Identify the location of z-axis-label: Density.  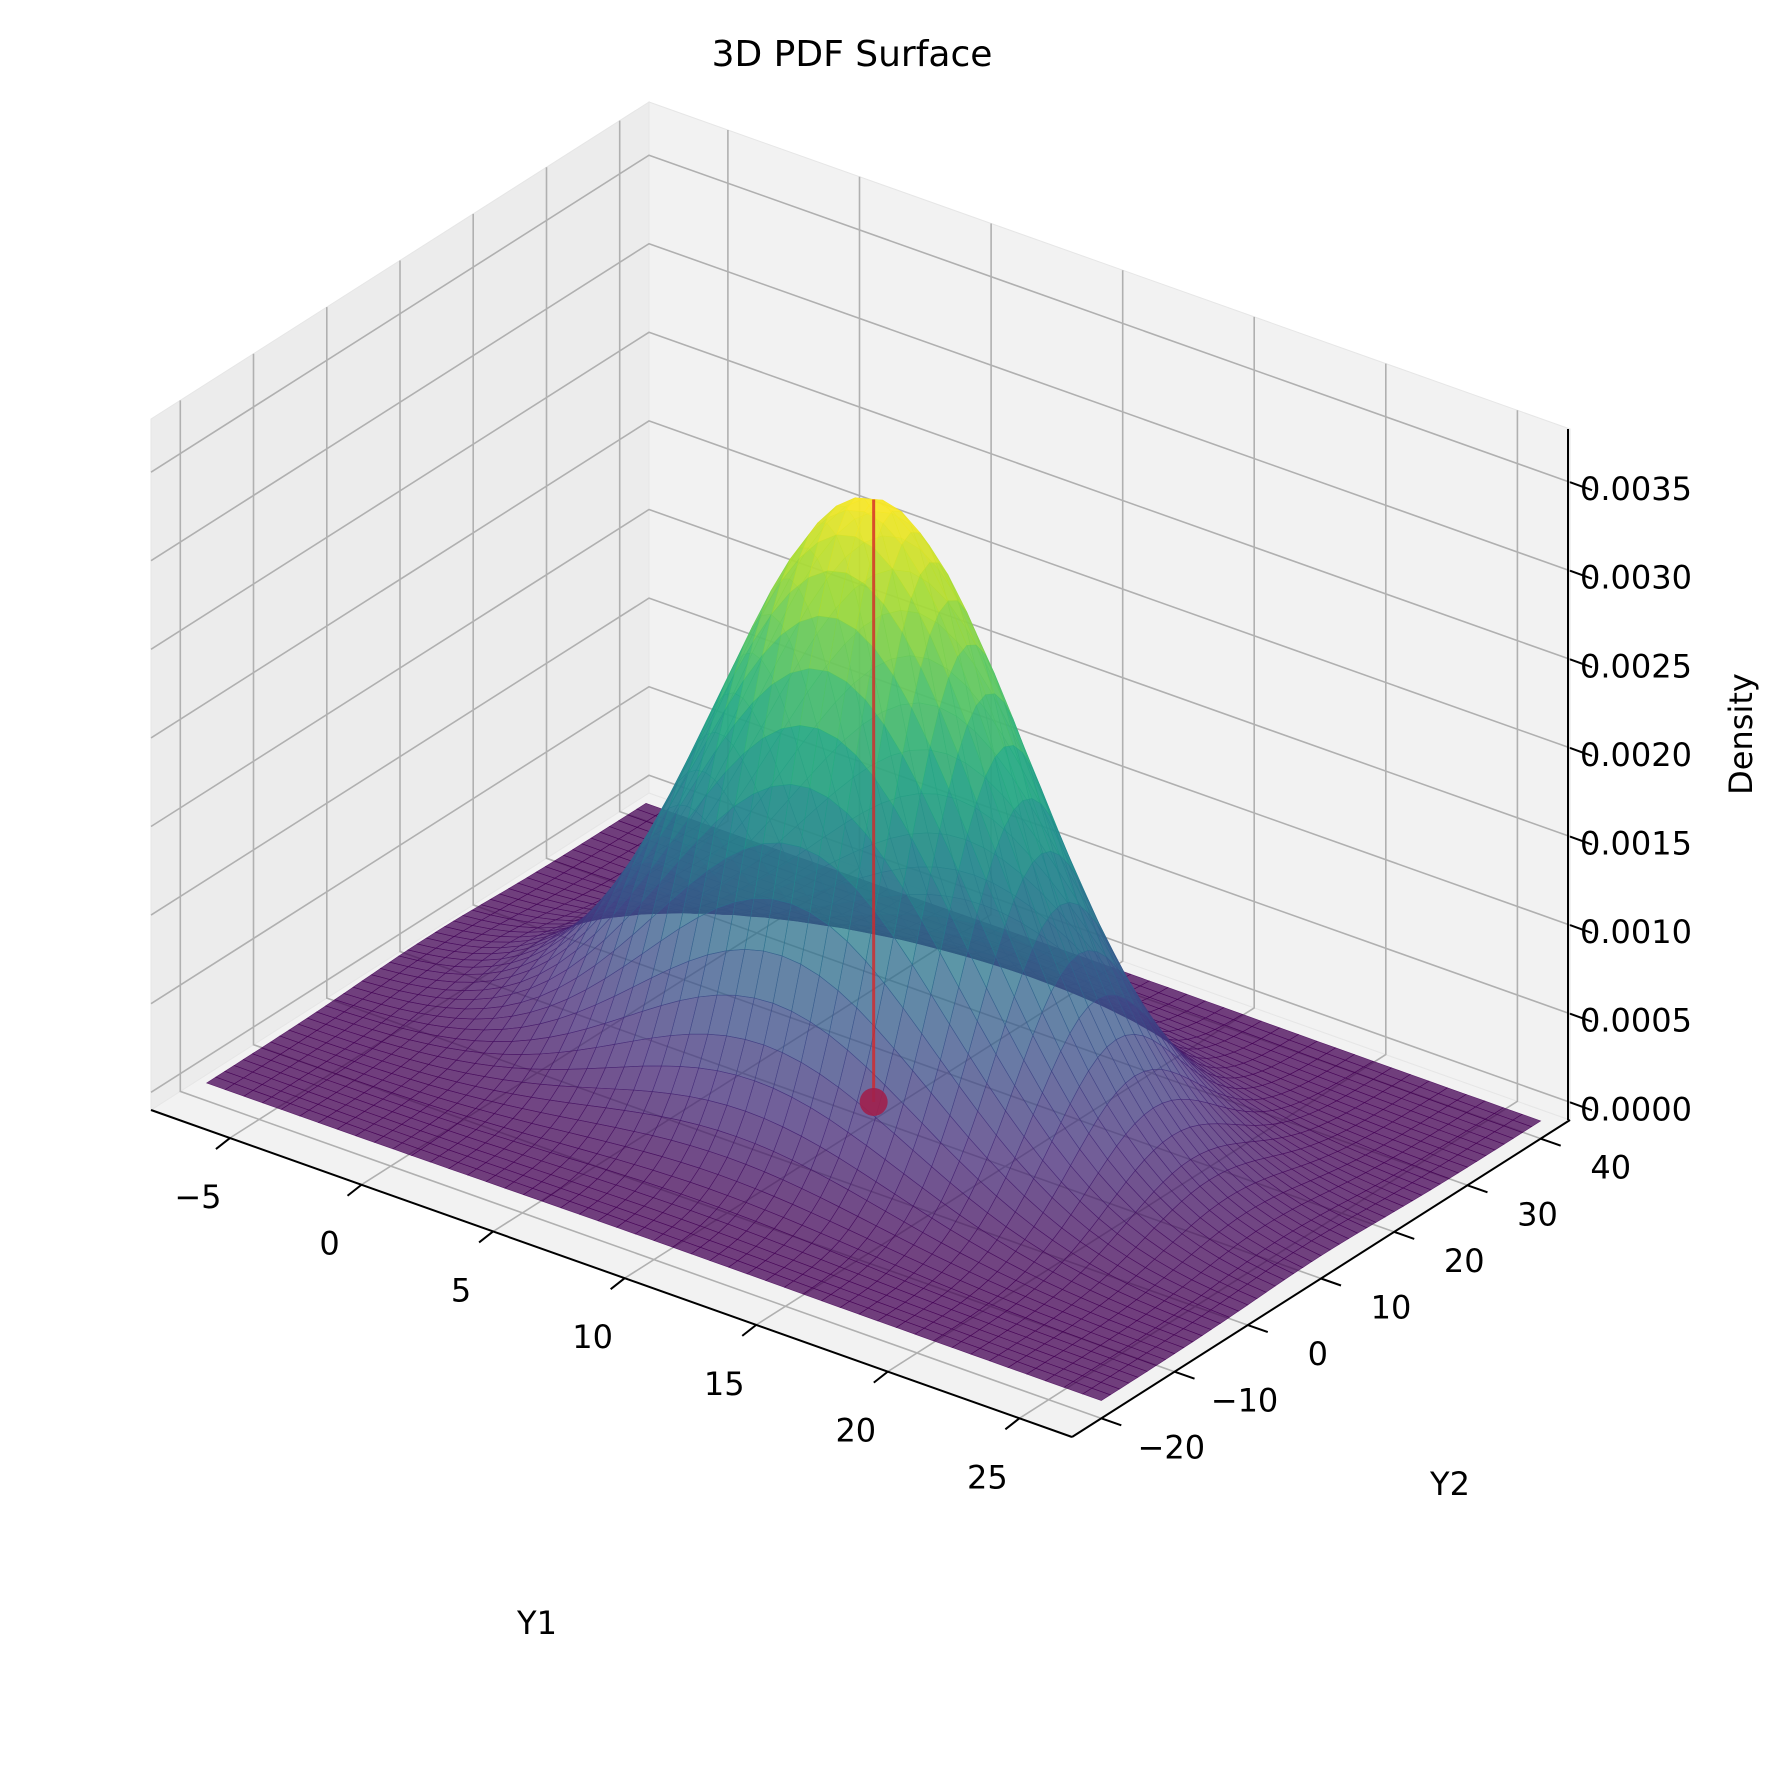
(1741, 734).